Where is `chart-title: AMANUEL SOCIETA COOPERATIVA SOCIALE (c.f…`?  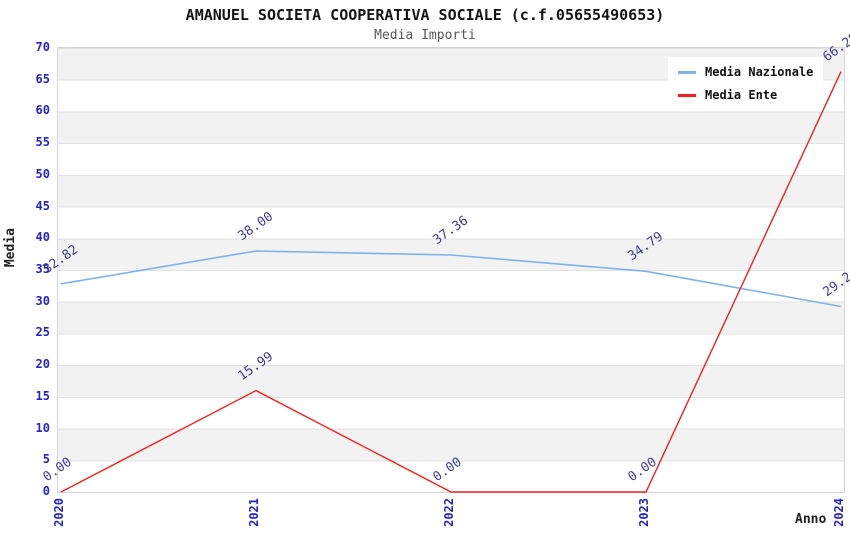
chart-title: AMANUEL SOCIETA COOPERATIVA SOCIALE (c.f… is located at coordinates (425, 15).